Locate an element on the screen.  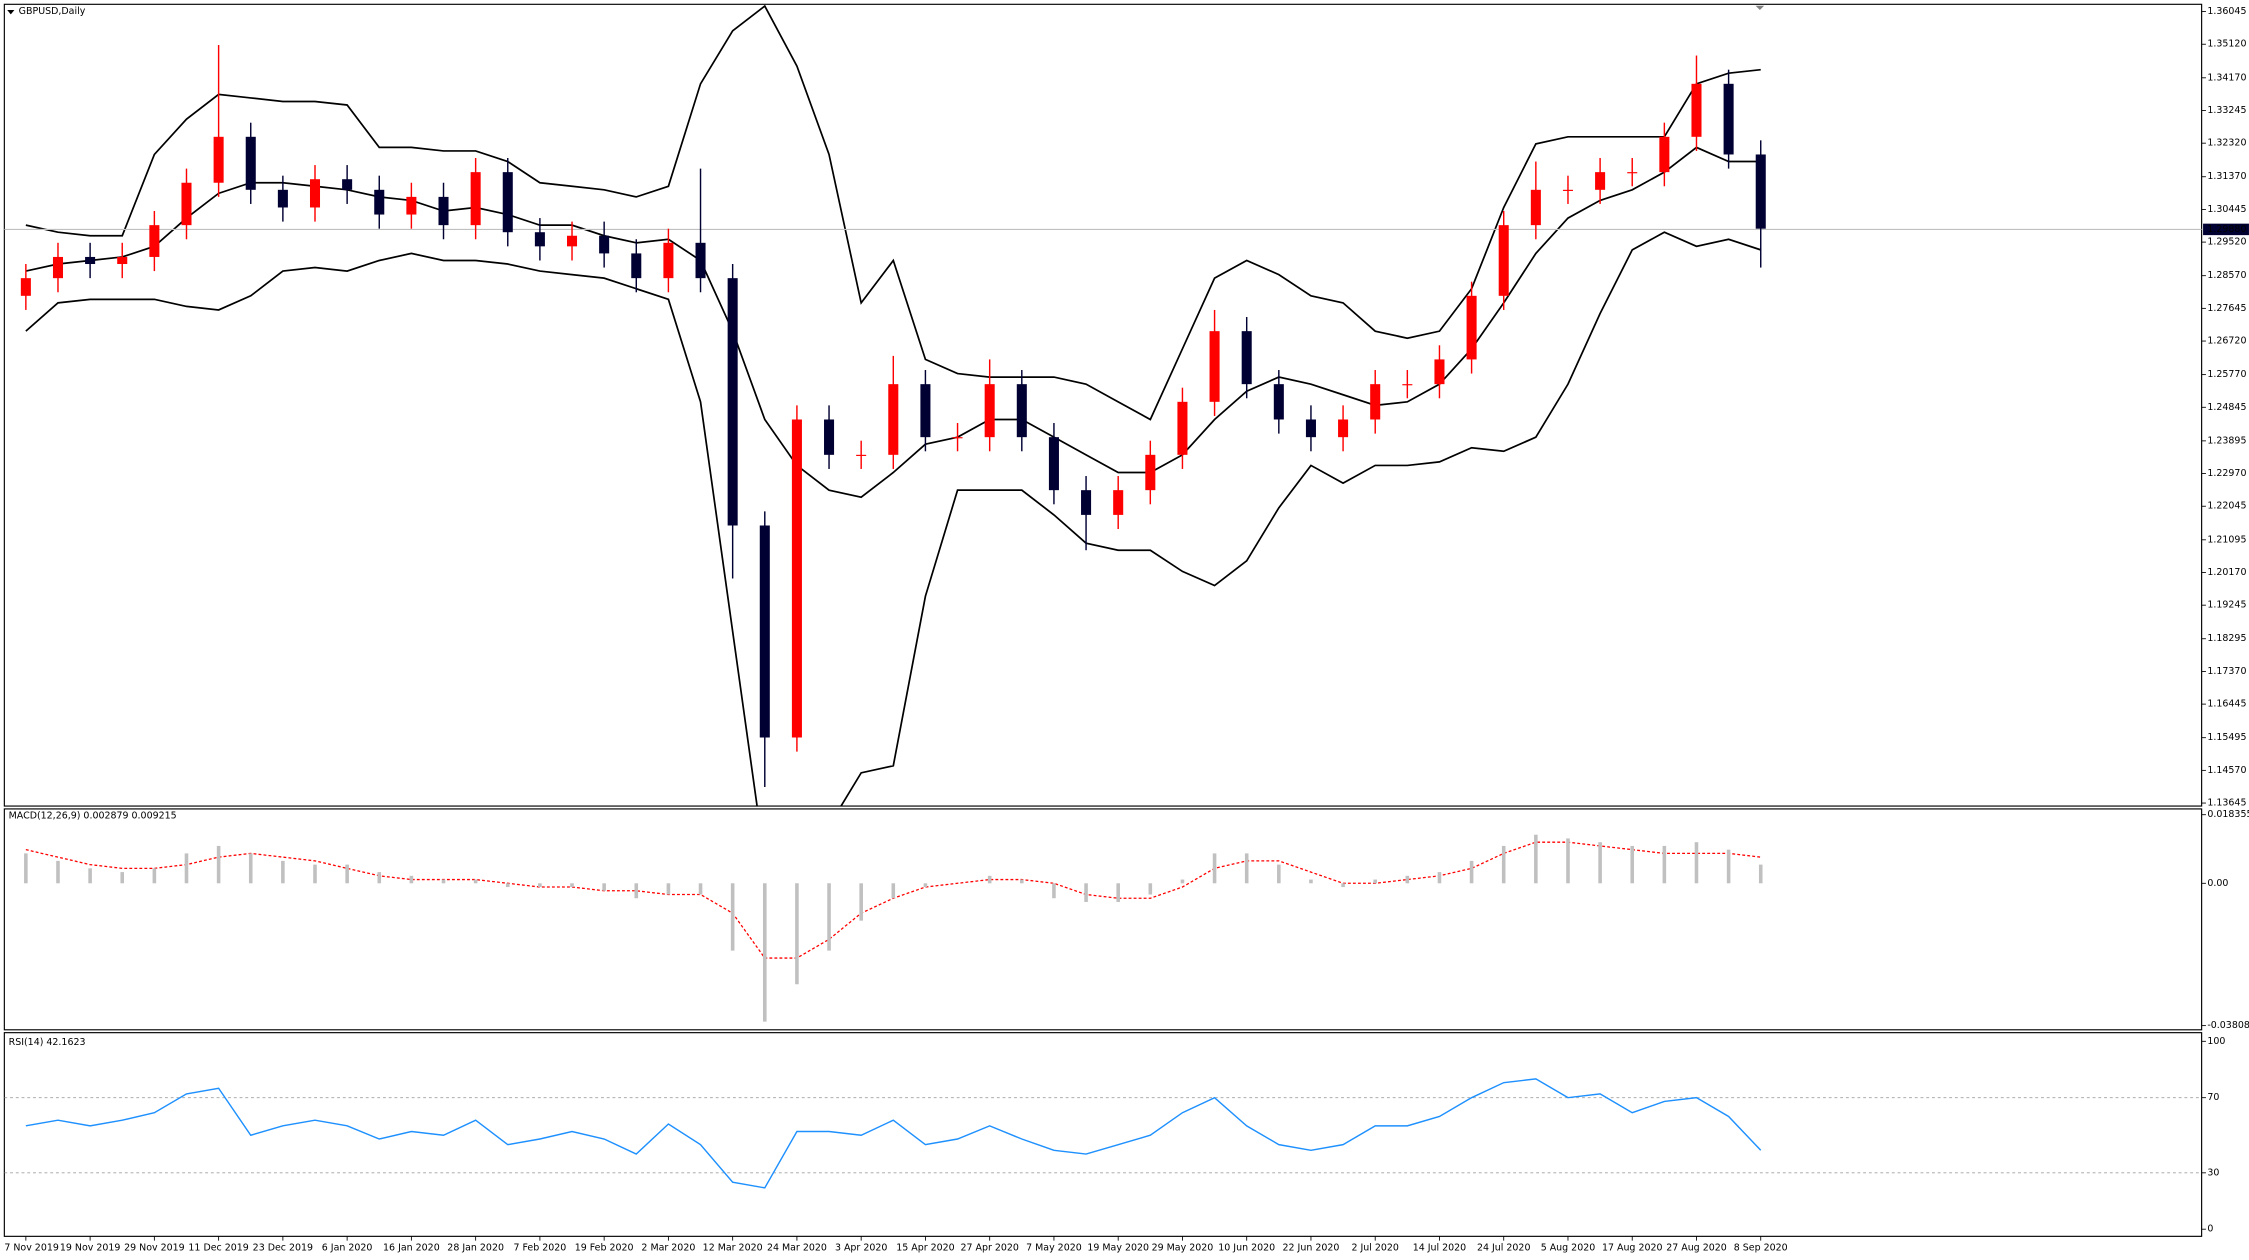
x-tick-label: 2 Mar 2020 is located at coordinates (668, 1247).